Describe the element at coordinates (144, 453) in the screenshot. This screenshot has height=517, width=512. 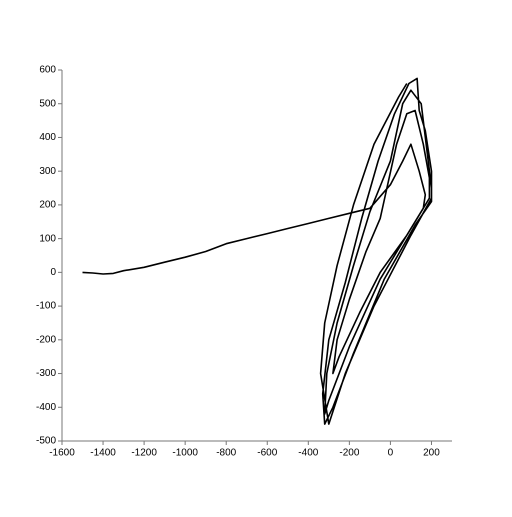
I see `x-tick-label: -1200` at that location.